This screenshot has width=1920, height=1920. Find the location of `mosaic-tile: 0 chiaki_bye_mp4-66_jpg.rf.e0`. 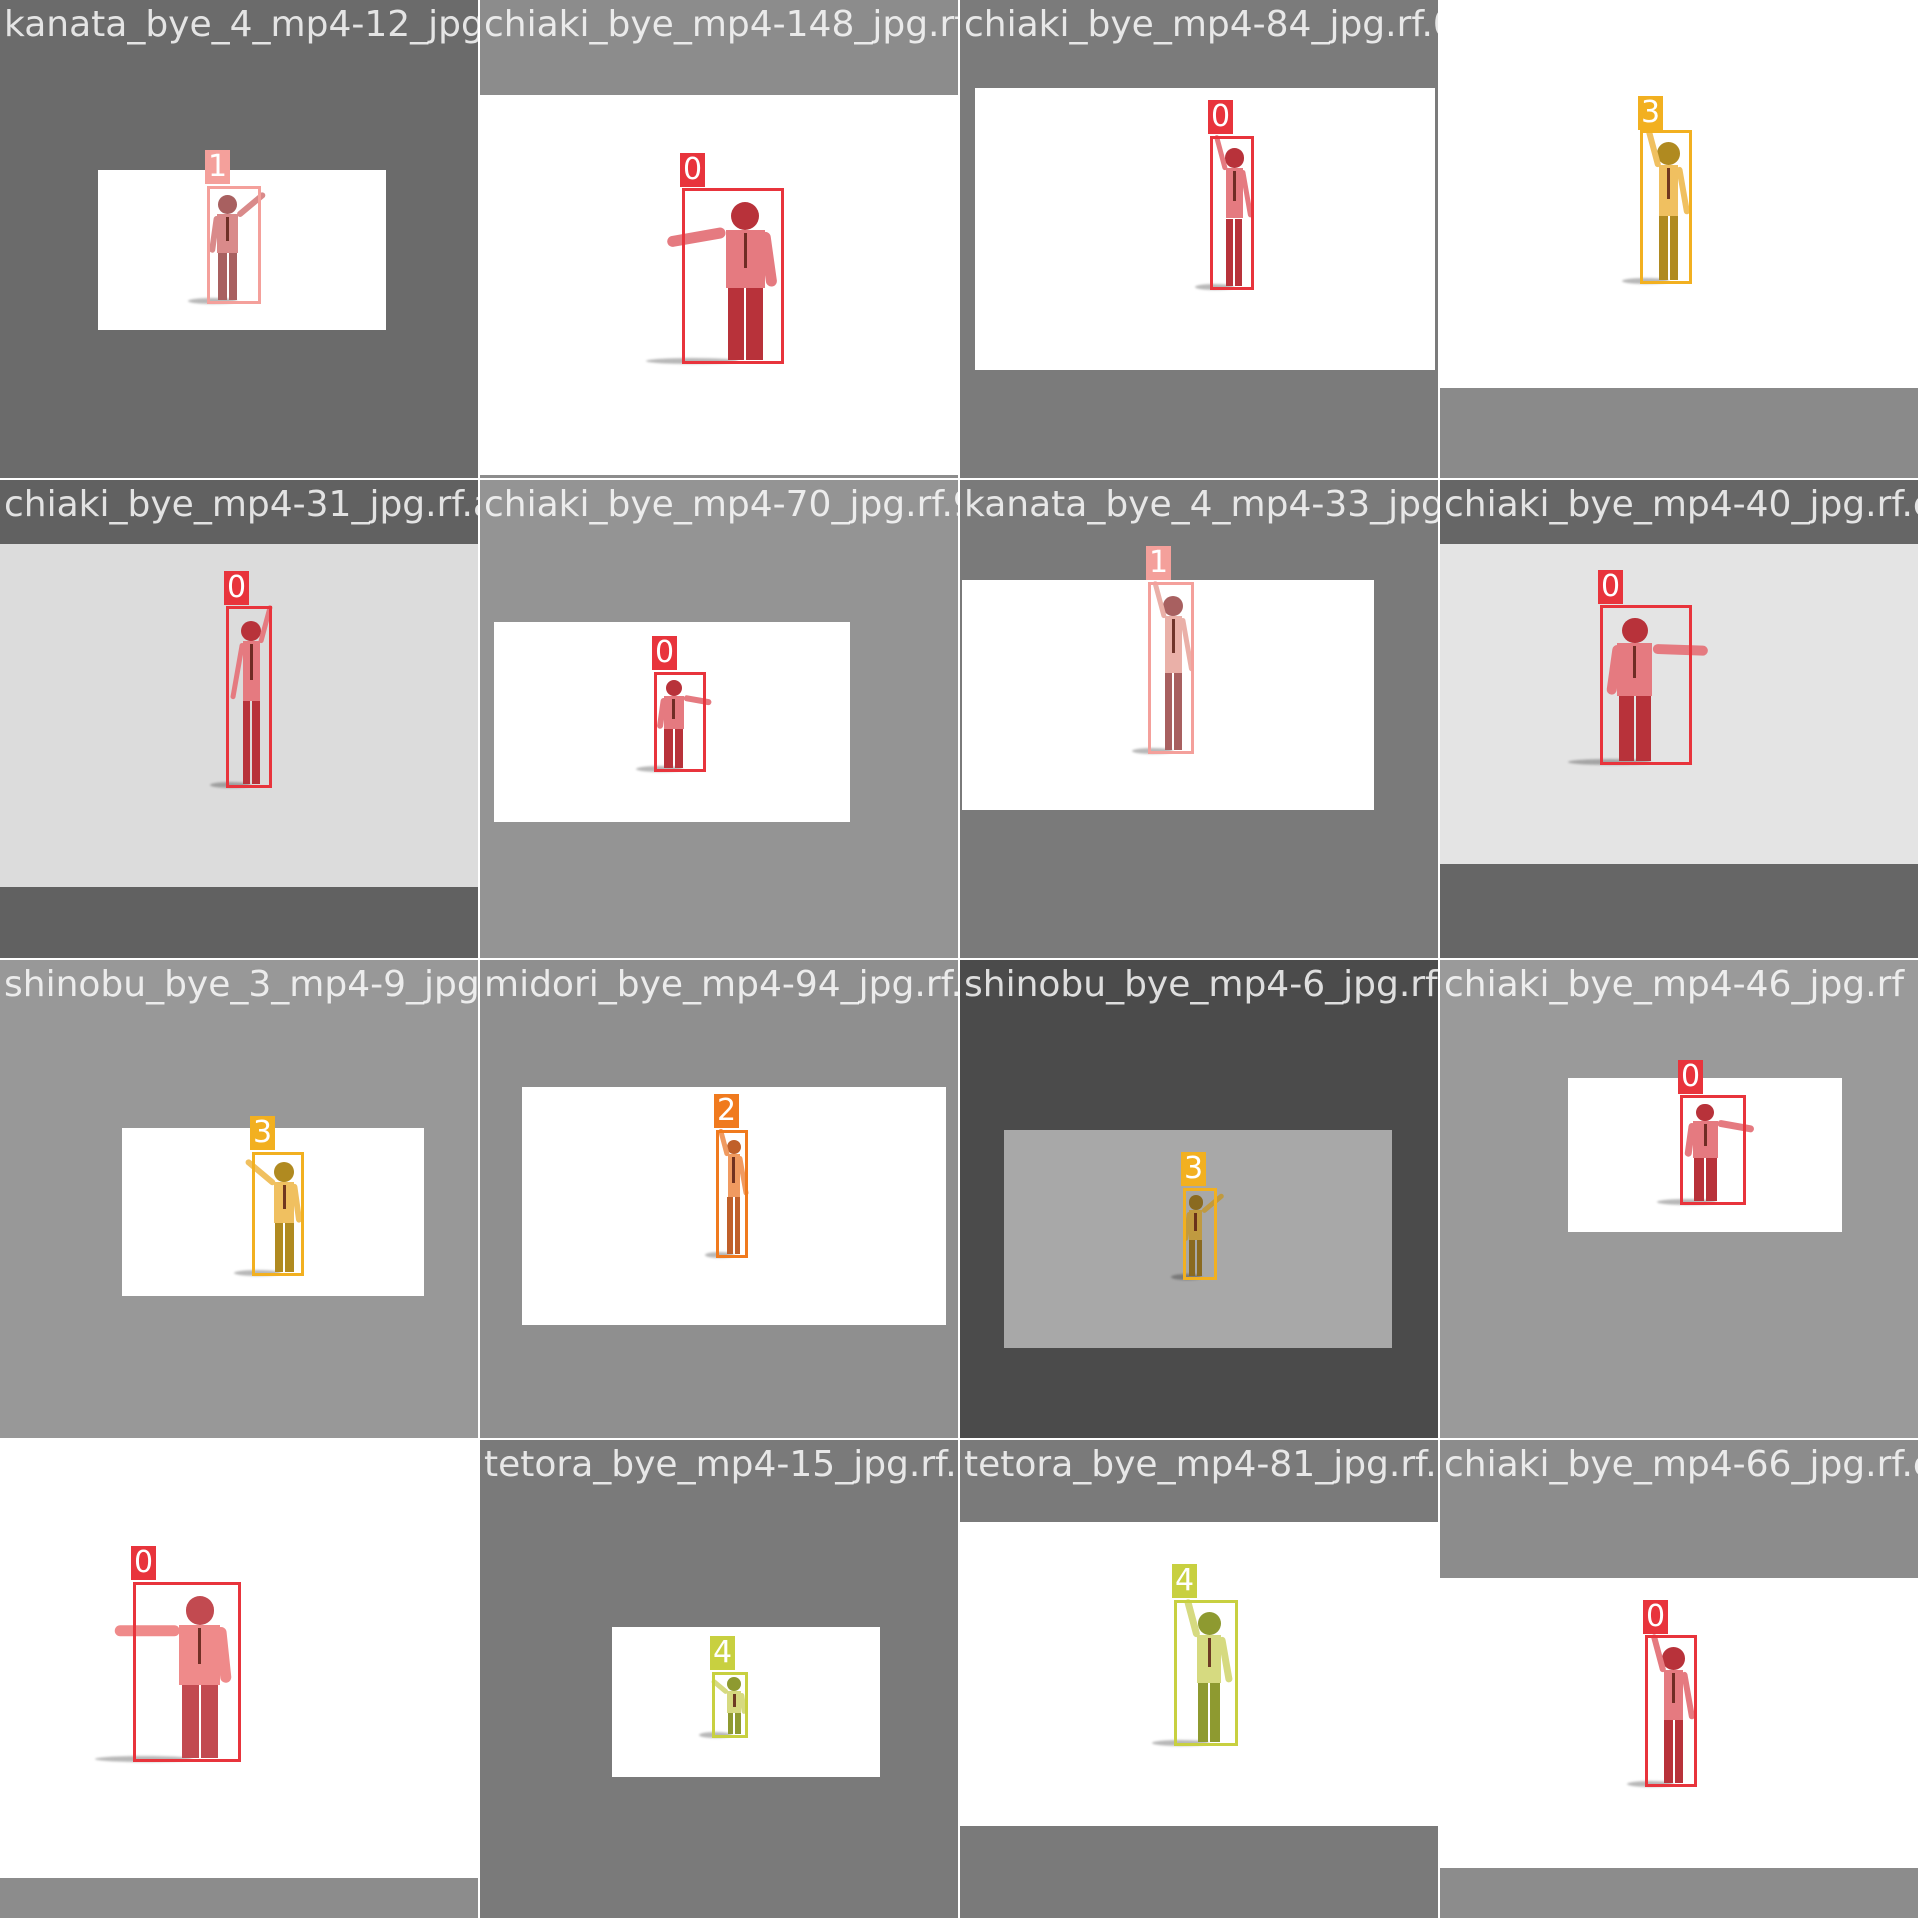

mosaic-tile: 0 chiaki_bye_mp4-66_jpg.rf.e0 is located at coordinates (1679, 1679).